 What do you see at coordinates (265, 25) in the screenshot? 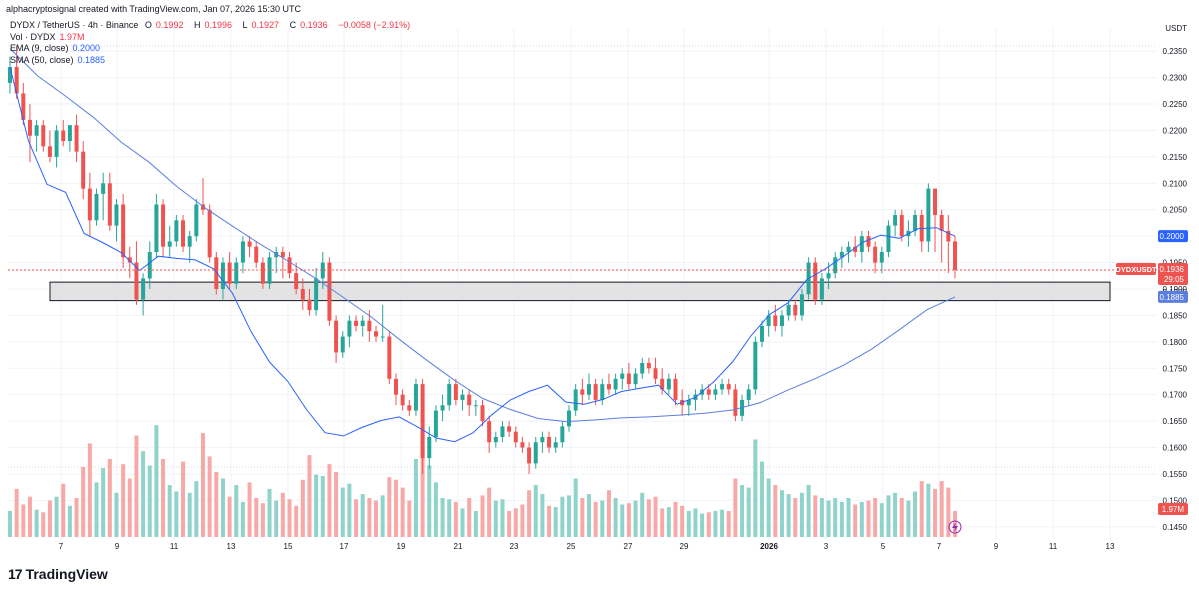
I see `low-value: 0.1927` at bounding box center [265, 25].